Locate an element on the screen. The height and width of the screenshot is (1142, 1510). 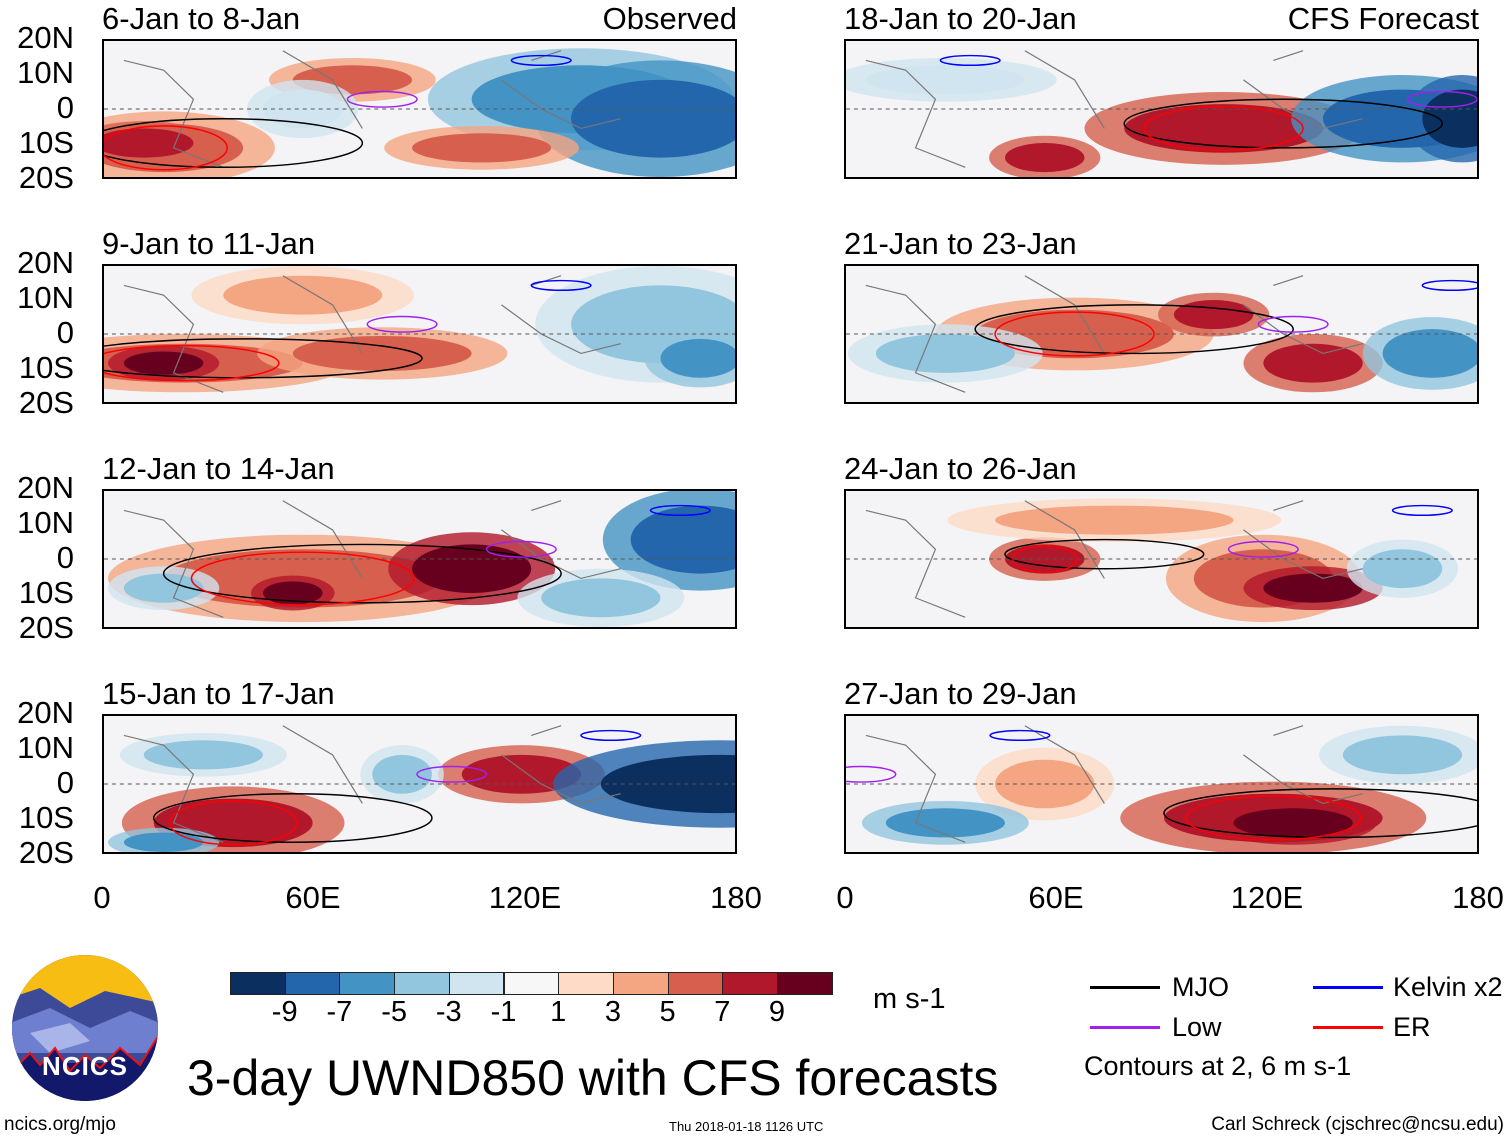
colorbar-label: -3 is located at coordinates (448, 1012).